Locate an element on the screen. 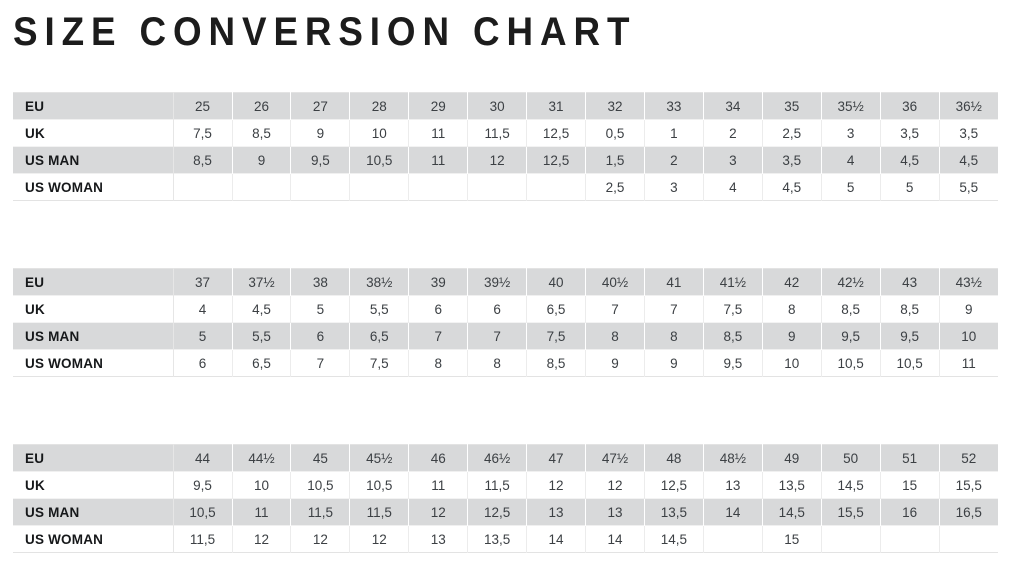  cell-uk: 10,5 is located at coordinates (379, 485).